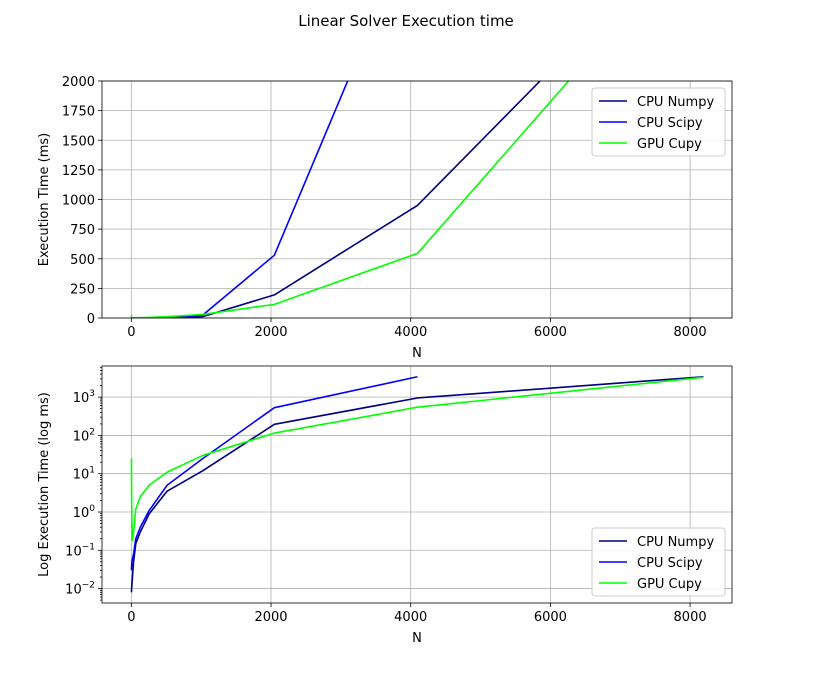 The height and width of the screenshot is (677, 813). What do you see at coordinates (91, 319) in the screenshot?
I see `y-tick-label: 0` at bounding box center [91, 319].